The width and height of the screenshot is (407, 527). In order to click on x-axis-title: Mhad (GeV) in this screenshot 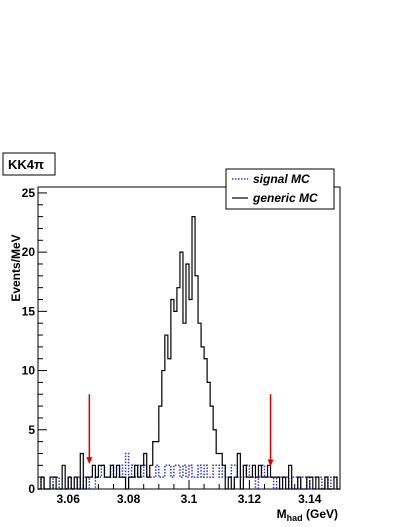, I will do `click(307, 515)`.